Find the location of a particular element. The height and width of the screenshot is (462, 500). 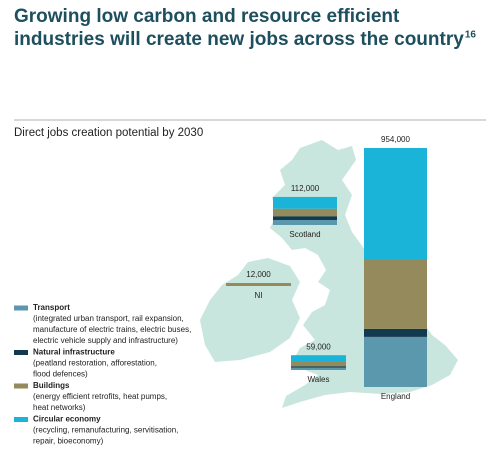

region-label: England is located at coordinates (395, 396).